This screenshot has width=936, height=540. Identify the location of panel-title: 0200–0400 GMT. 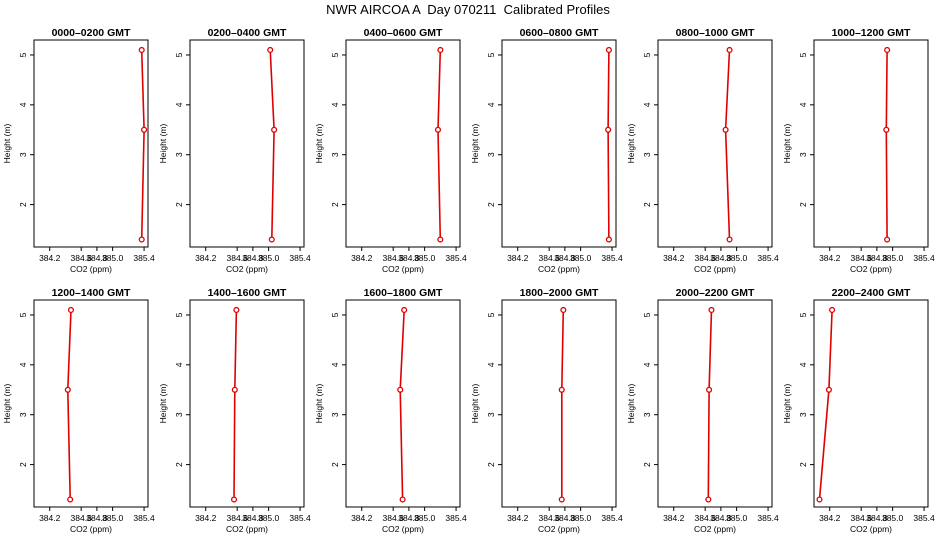
(247, 33).